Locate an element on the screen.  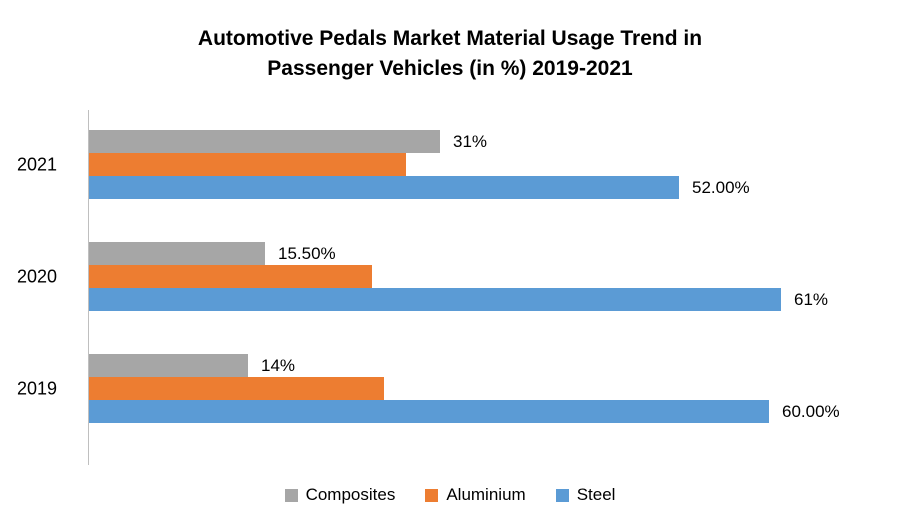
bar-group-2020: 2020 15.50% 61% is located at coordinates (428, 276).